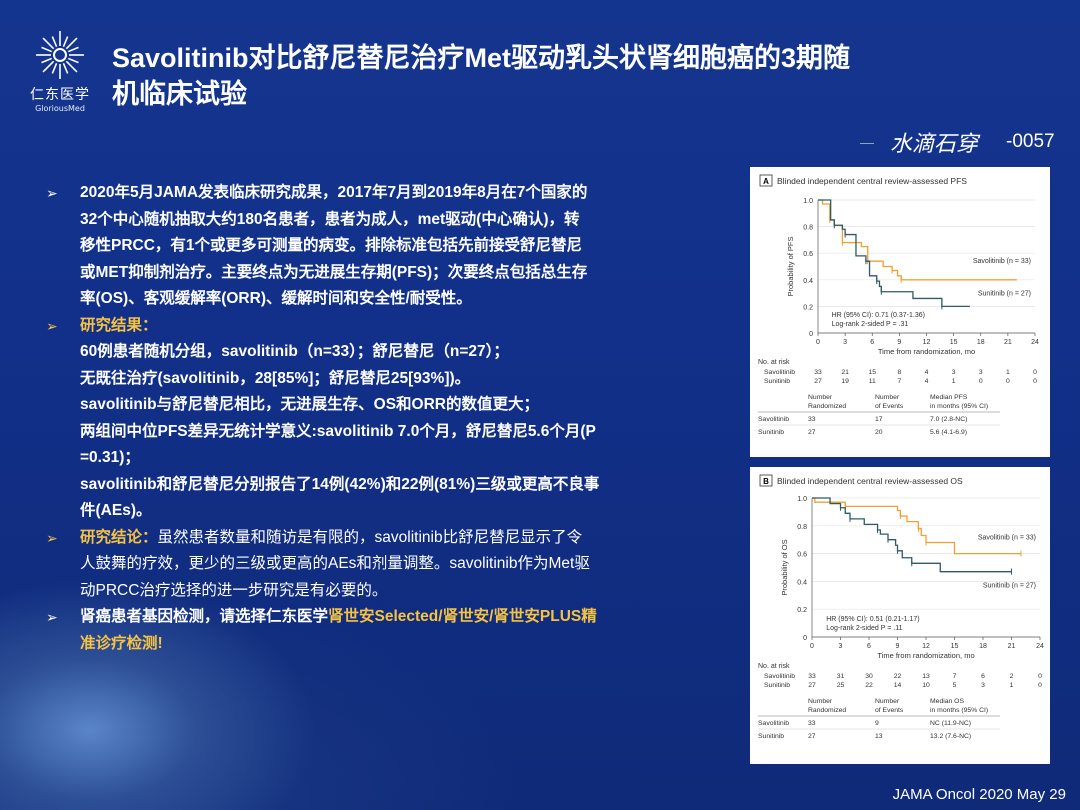 The height and width of the screenshot is (810, 1080). I want to click on y-tick-label: 0.2, so click(808, 307).